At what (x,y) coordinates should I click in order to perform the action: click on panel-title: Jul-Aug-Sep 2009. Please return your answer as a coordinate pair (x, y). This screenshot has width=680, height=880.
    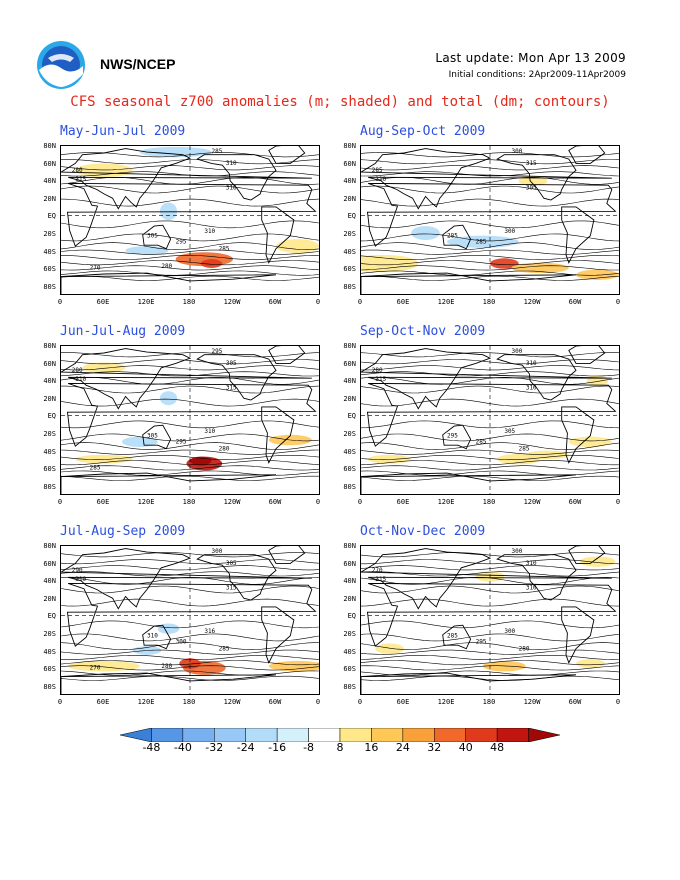
    Looking at the image, I should click on (123, 531).